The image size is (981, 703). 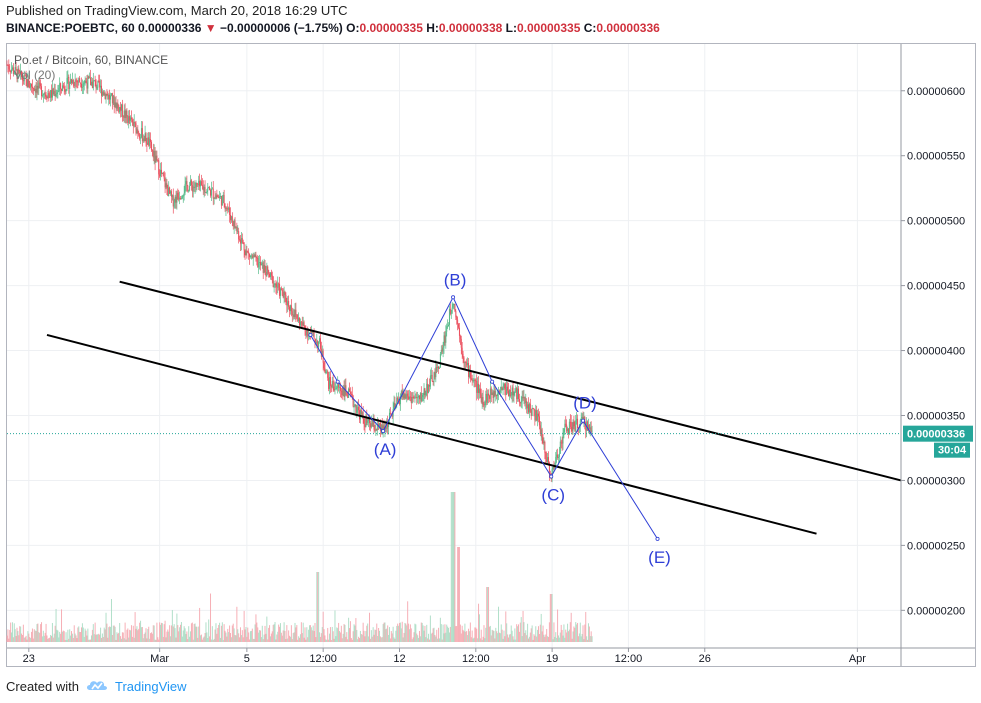 I want to click on low-label: L:, so click(x=511, y=28).